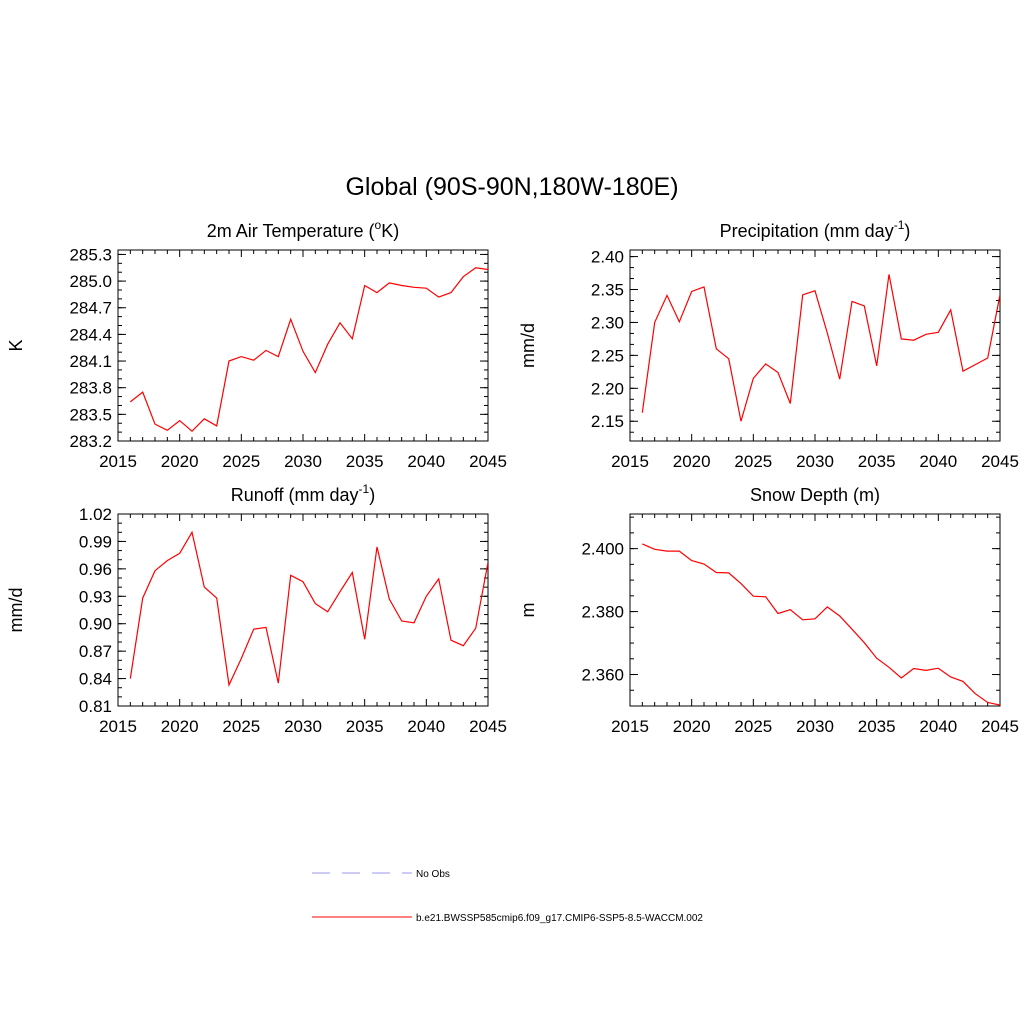 This screenshot has height=1024, width=1024. I want to click on y-tick-label: 0.84, so click(95, 679).